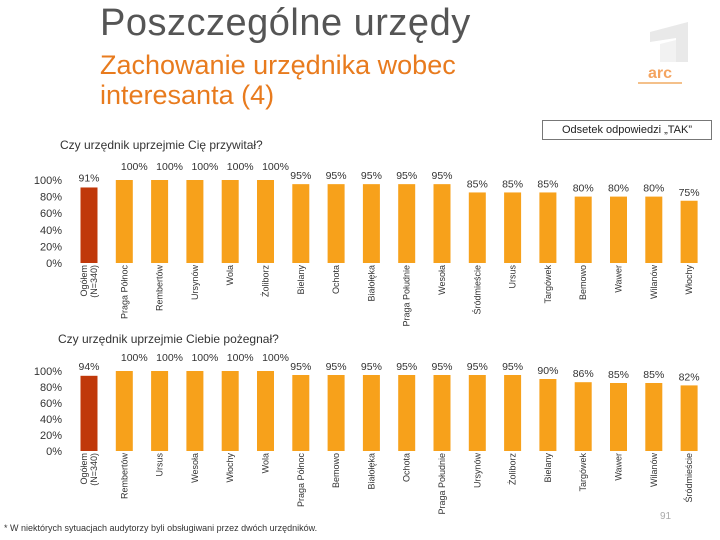  What do you see at coordinates (666, 516) in the screenshot?
I see `page-number: 91` at bounding box center [666, 516].